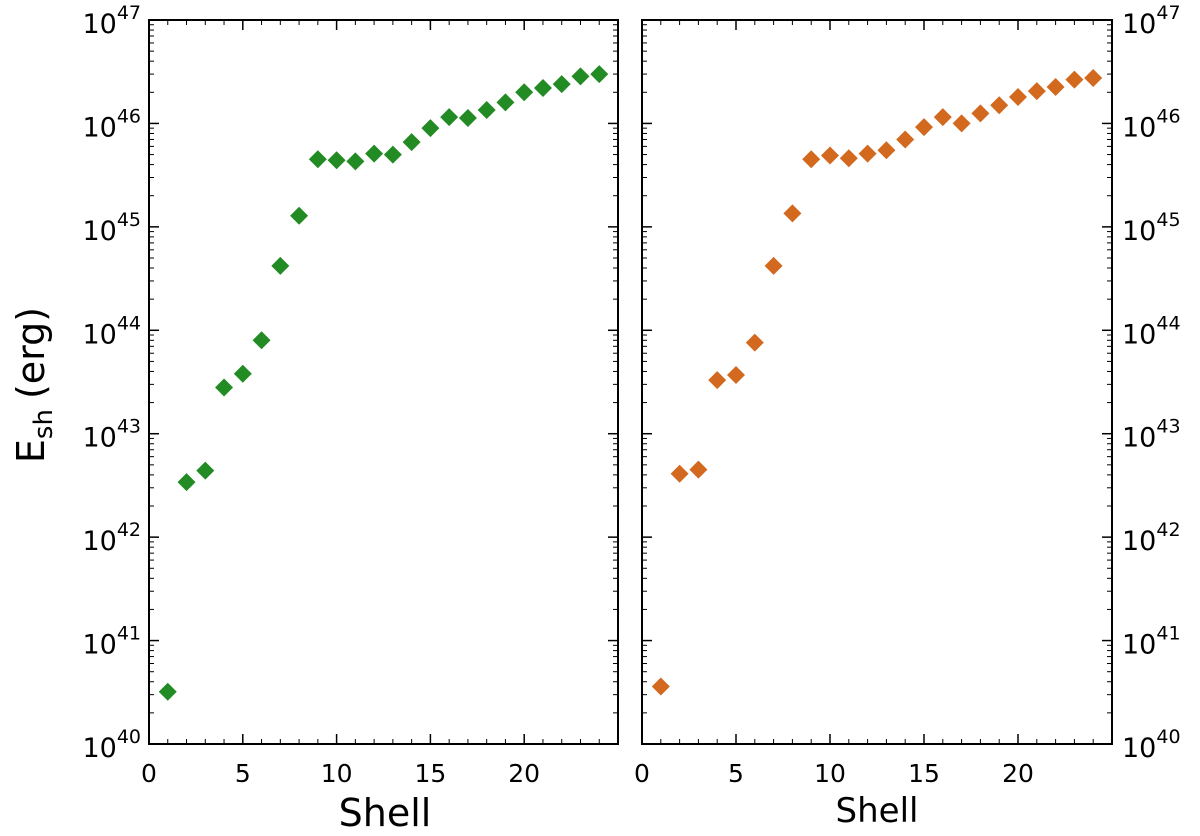 The width and height of the screenshot is (1200, 836). Describe the element at coordinates (31, 353) in the screenshot. I see `y-axis-title-unit: (erg)` at that location.